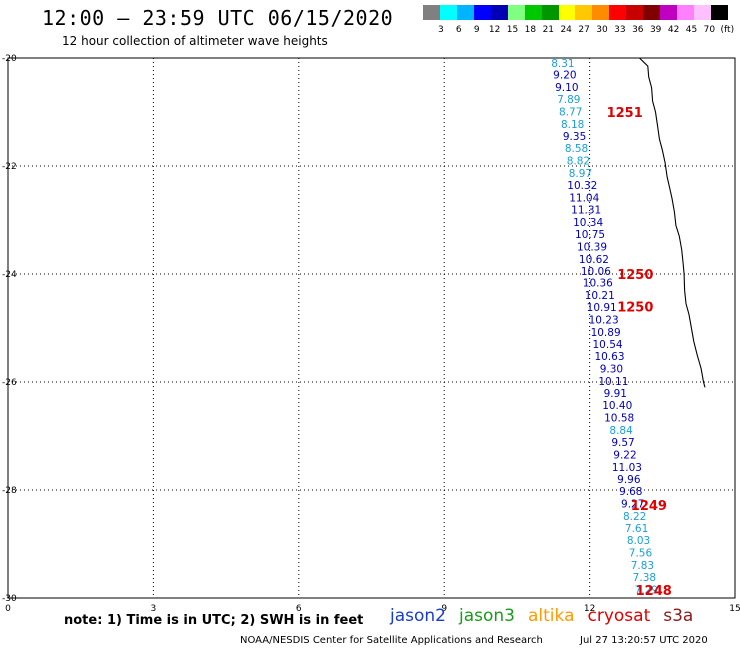 This screenshot has width=740, height=650. What do you see at coordinates (592, 247) in the screenshot?
I see `swh-value: 10.39` at bounding box center [592, 247].